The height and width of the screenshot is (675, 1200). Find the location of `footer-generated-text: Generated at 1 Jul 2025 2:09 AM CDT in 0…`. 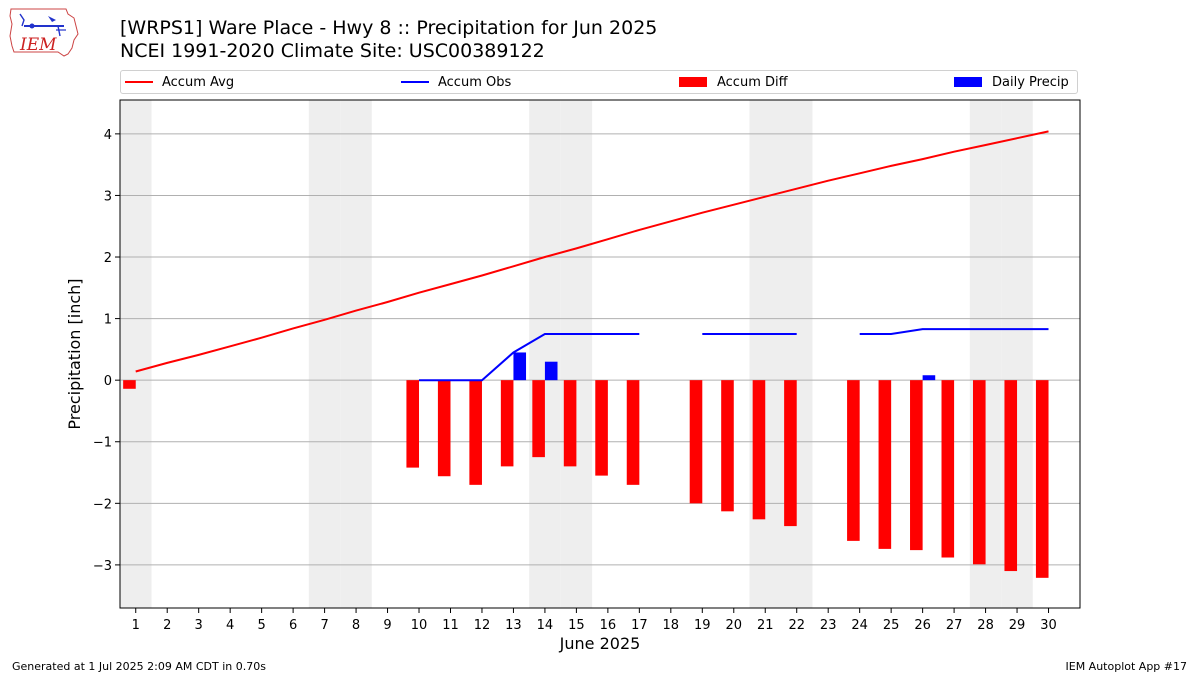

footer-generated-text: Generated at 1 Jul 2025 2:09 AM CDT in 0… is located at coordinates (139, 666).